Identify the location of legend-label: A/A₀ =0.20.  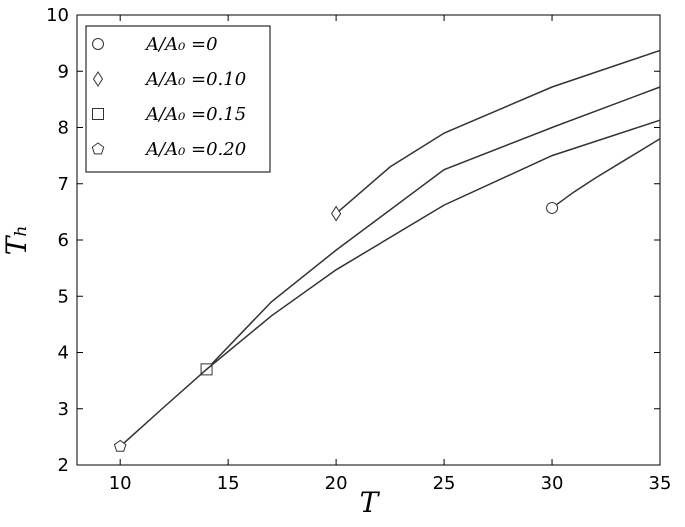
(195, 149).